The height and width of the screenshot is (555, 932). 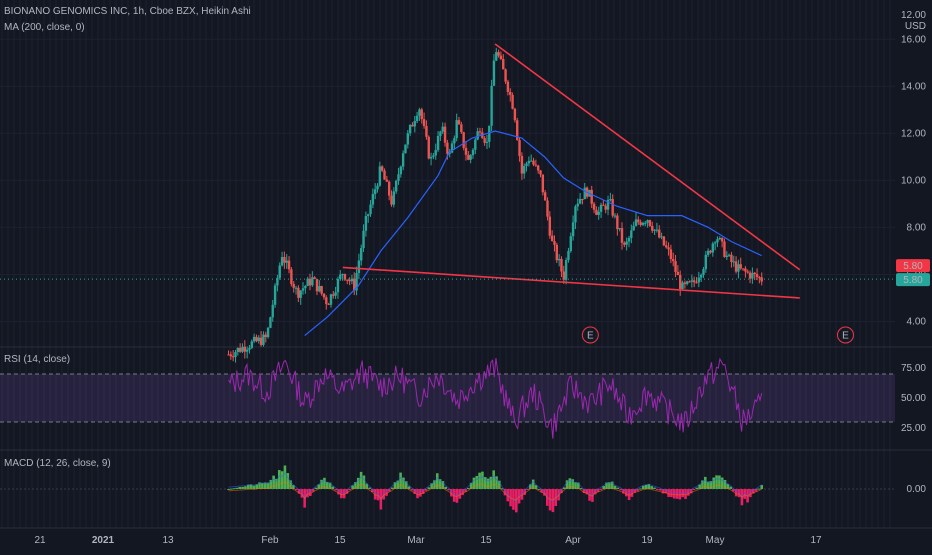 I want to click on x-tick-label: 19, so click(x=647, y=540).